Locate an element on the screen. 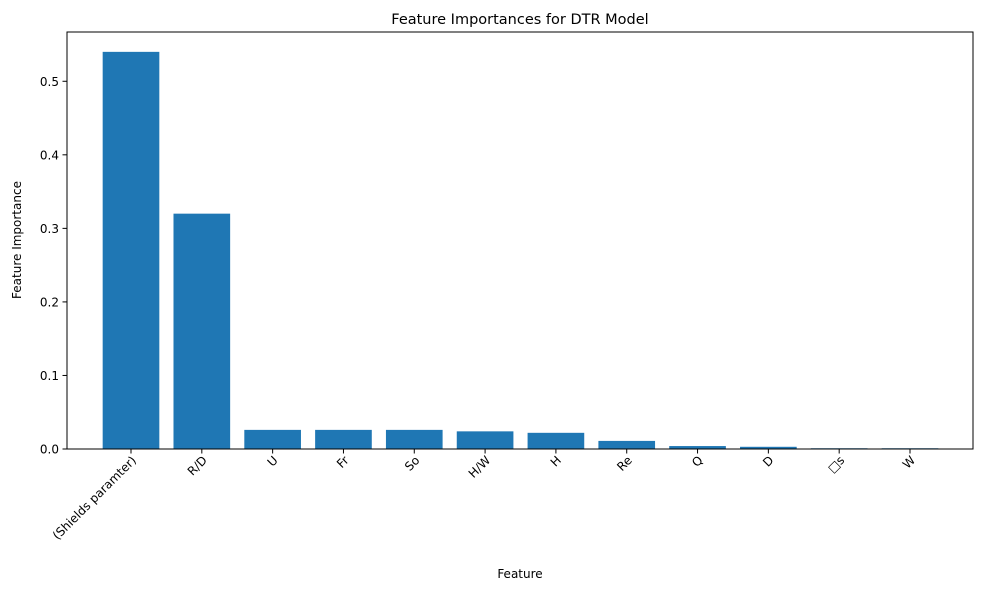  y-tick-label: 0.1 is located at coordinates (49, 376).